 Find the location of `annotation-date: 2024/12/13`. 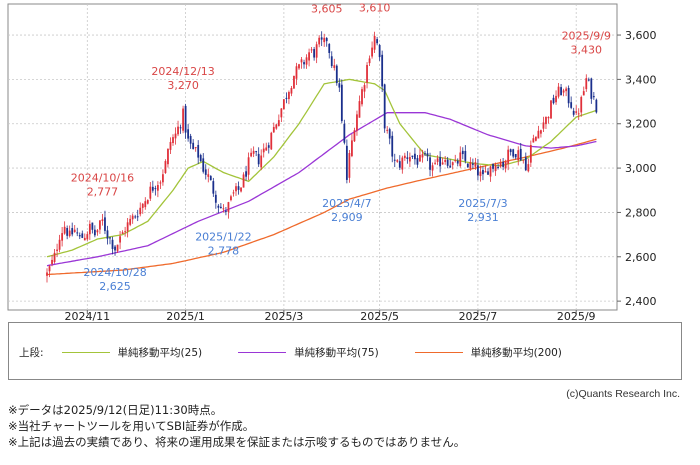

annotation-date: 2024/12/13 is located at coordinates (182, 71).